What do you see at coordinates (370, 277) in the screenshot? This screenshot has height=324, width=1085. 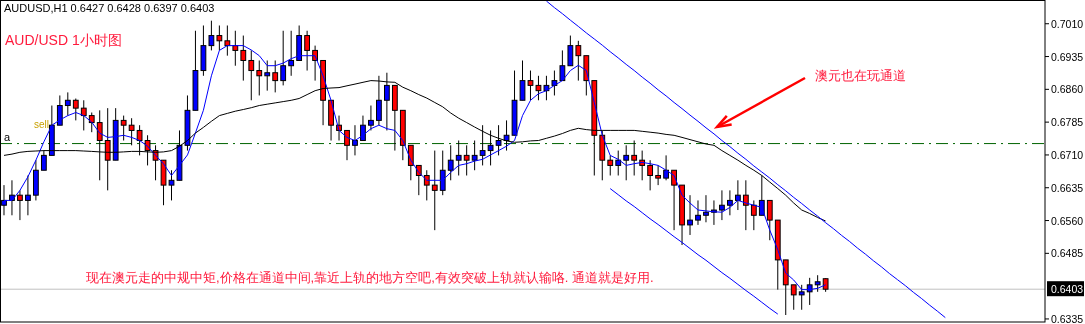 I see `annotation: 现在澳元走的中规中矩,价格在通道中间,靠近上轨的地方空吧,有效突破上轨就认输咯. 通道就是好用.` at bounding box center [370, 277].